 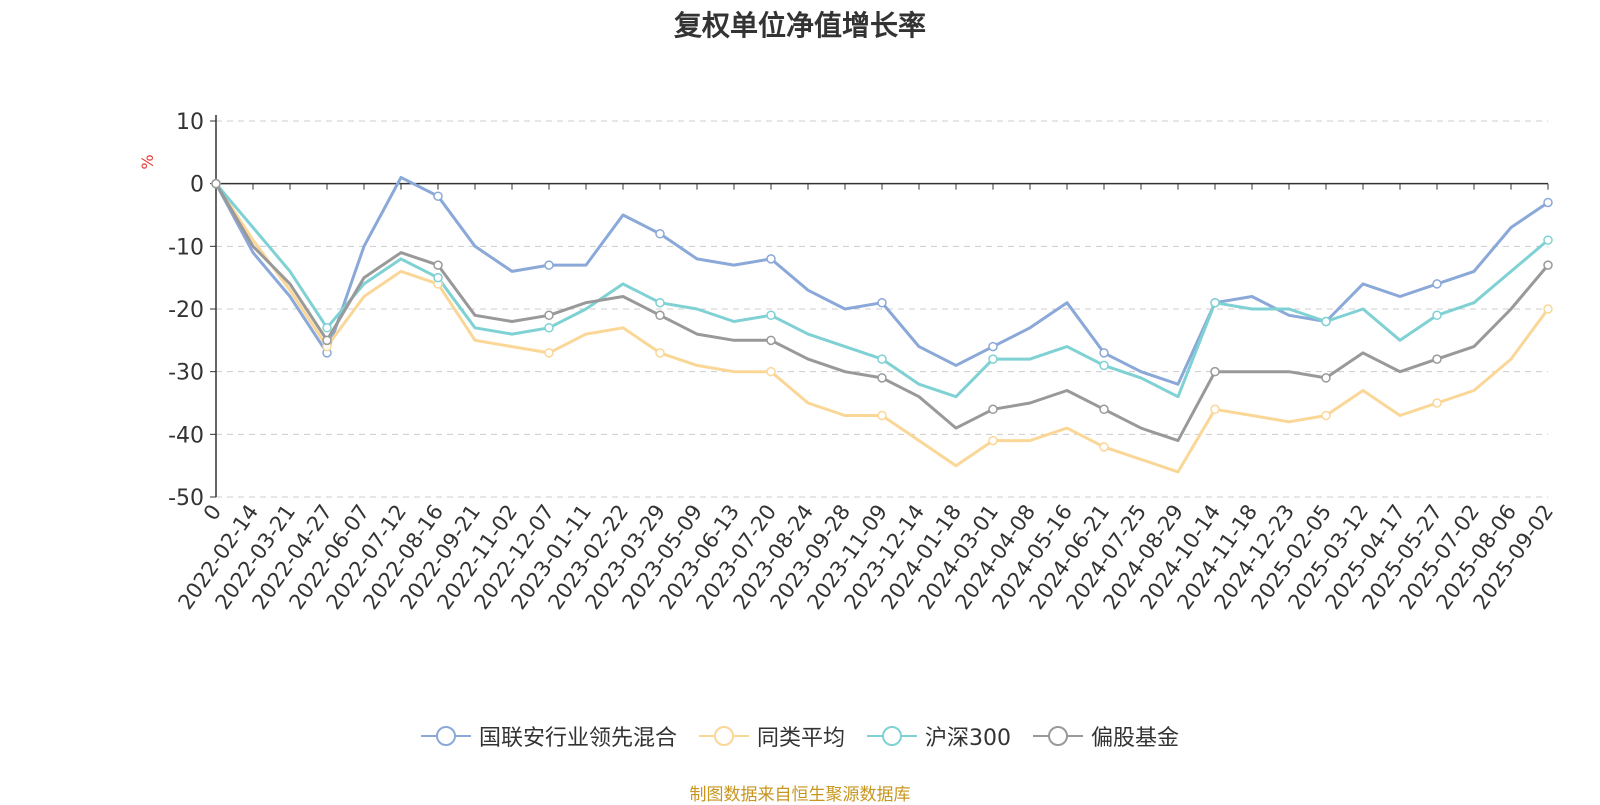 I want to click on legend: 国联安行业领先混合 同类平均 沪深300 偏股基金, so click(x=800, y=736).